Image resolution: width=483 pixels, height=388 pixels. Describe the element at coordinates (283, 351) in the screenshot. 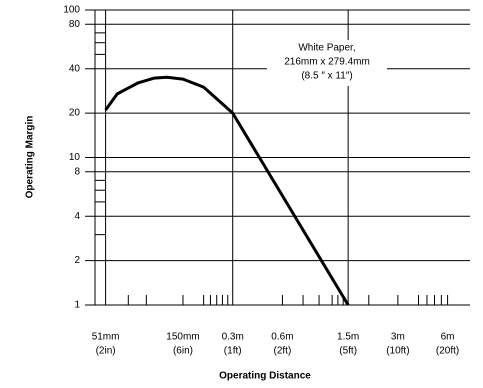

I see `x-tick-sublabel: (2ft)` at that location.